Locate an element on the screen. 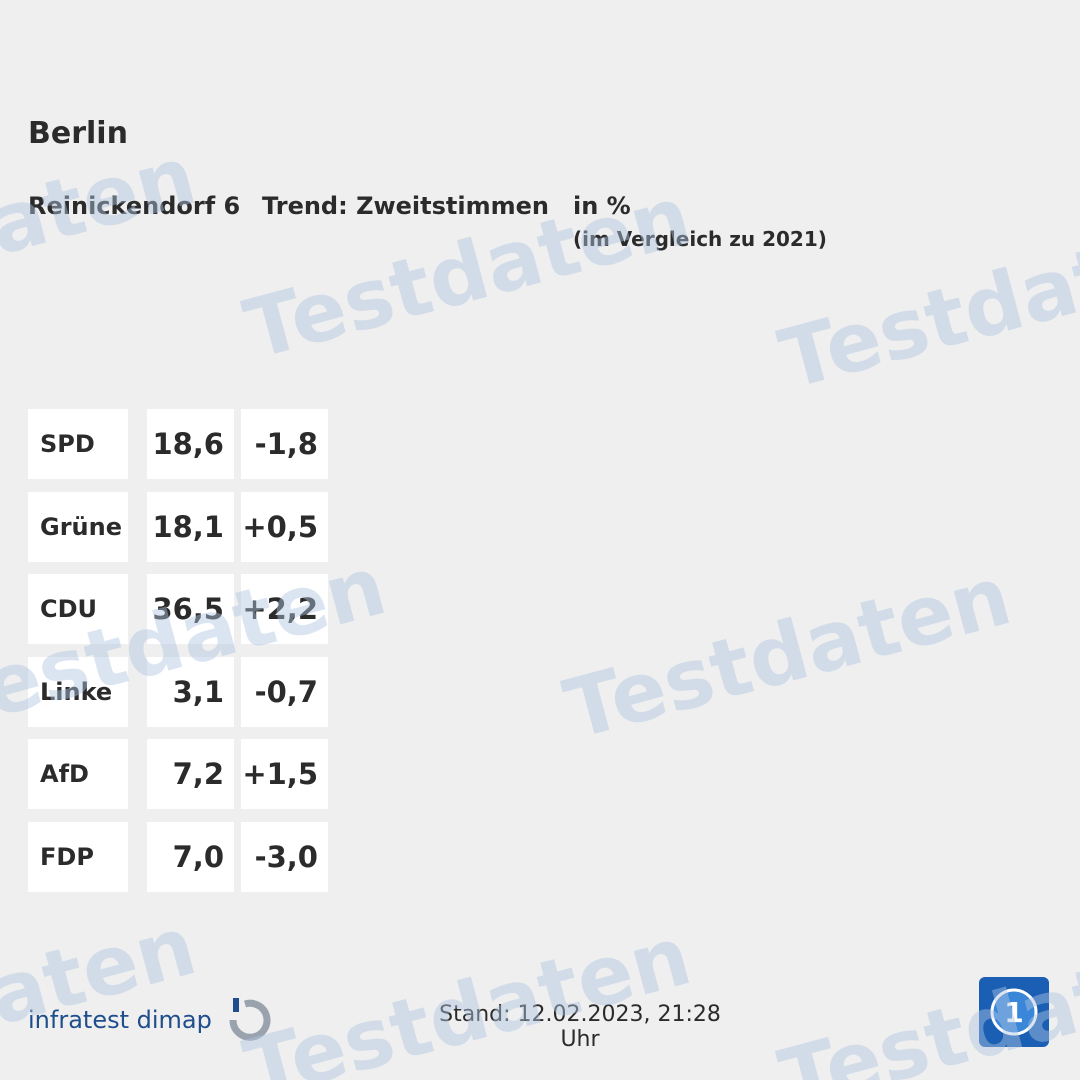 The image size is (1080, 1080). title: Berlin is located at coordinates (78, 133).